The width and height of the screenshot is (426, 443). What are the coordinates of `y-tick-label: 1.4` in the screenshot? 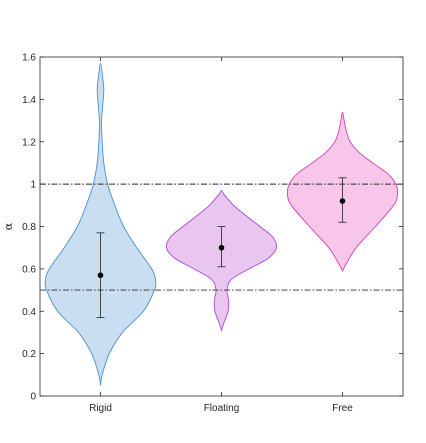 It's located at (29, 100).